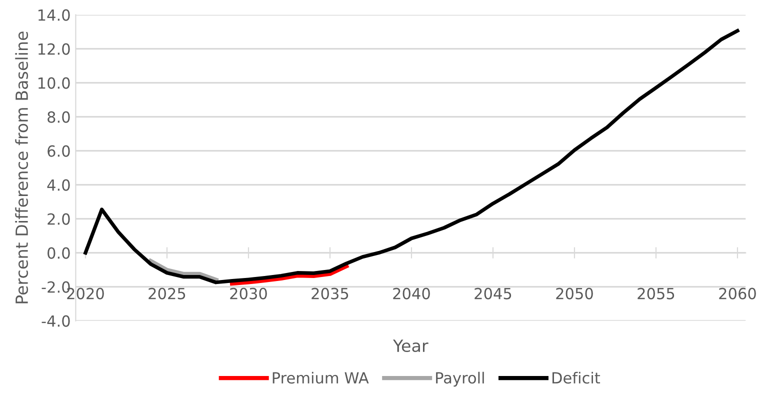 The width and height of the screenshot is (757, 401). Describe the element at coordinates (330, 294) in the screenshot. I see `x-tick-label: 2035` at that location.